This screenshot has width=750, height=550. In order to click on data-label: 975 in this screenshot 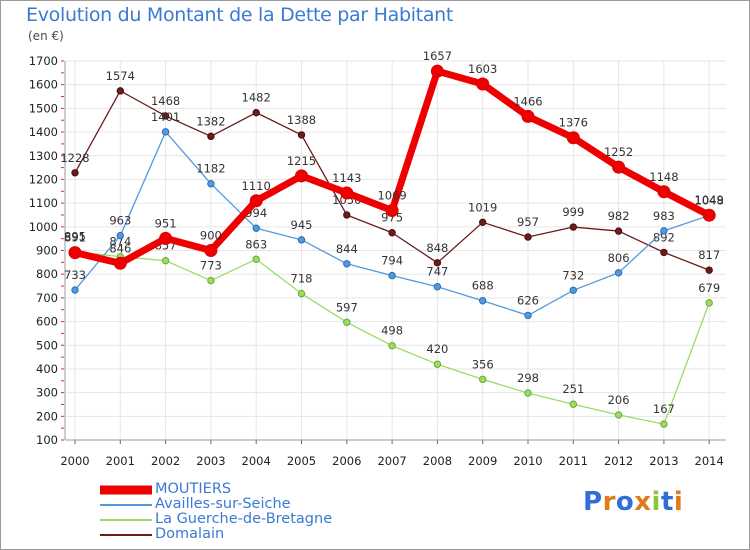, I will do `click(392, 218)`.